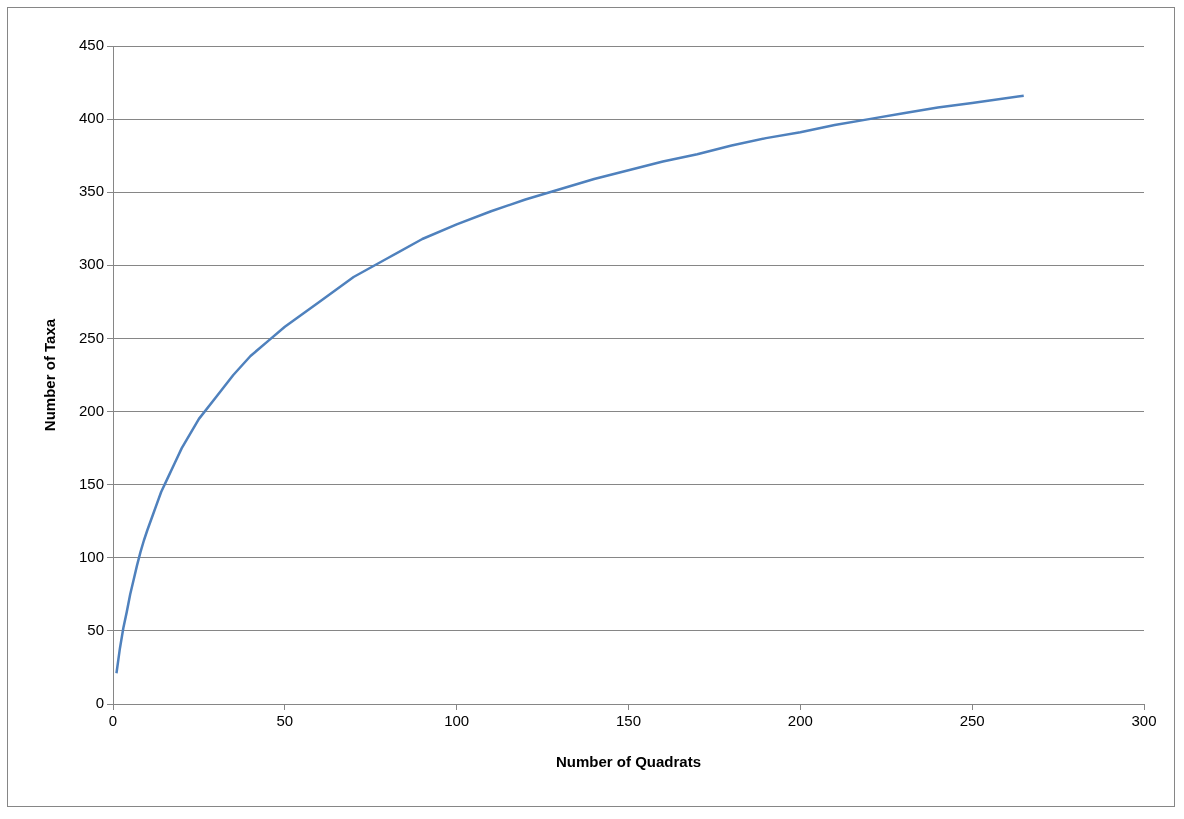 This screenshot has width=1184, height=819. What do you see at coordinates (96, 630) in the screenshot?
I see `y-tick-label: 50` at bounding box center [96, 630].